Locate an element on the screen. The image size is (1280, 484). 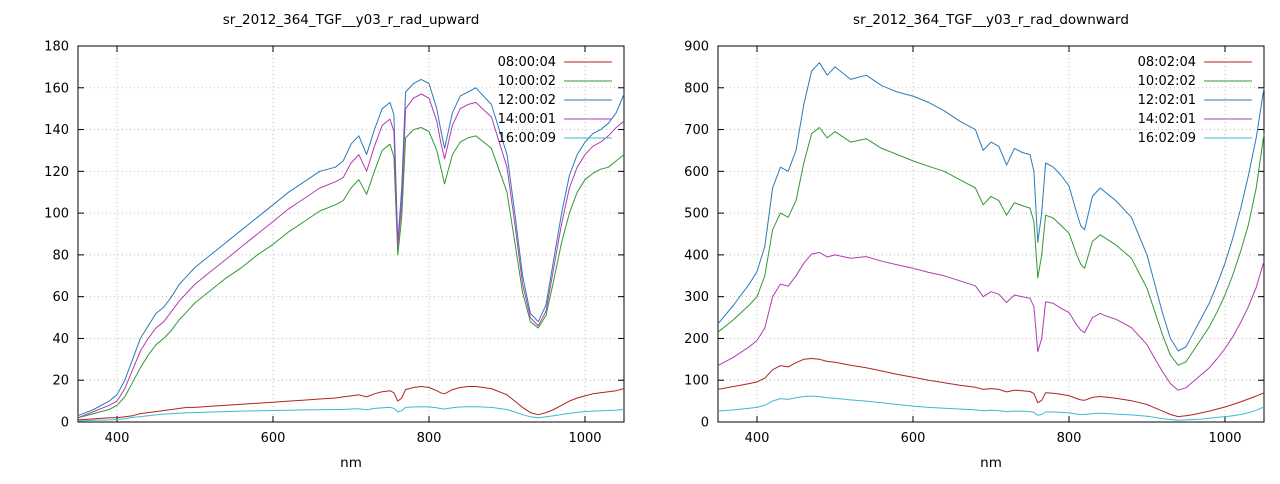
chart-title: sr_2012_364_TGF__y03_r_rad_downward is located at coordinates (991, 20).